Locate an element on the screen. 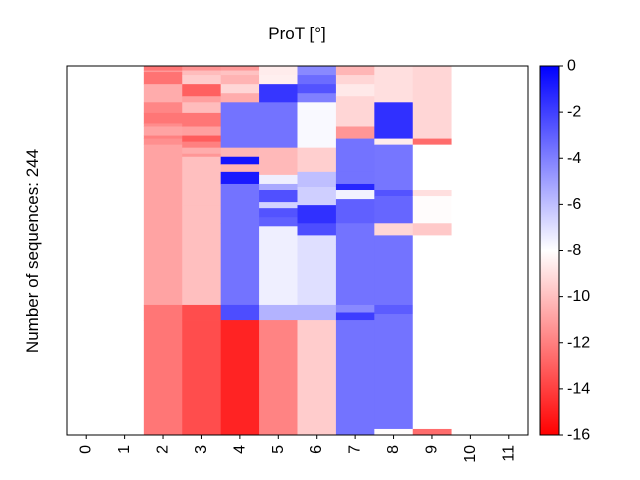  x-tick-label: 9 is located at coordinates (431, 449).